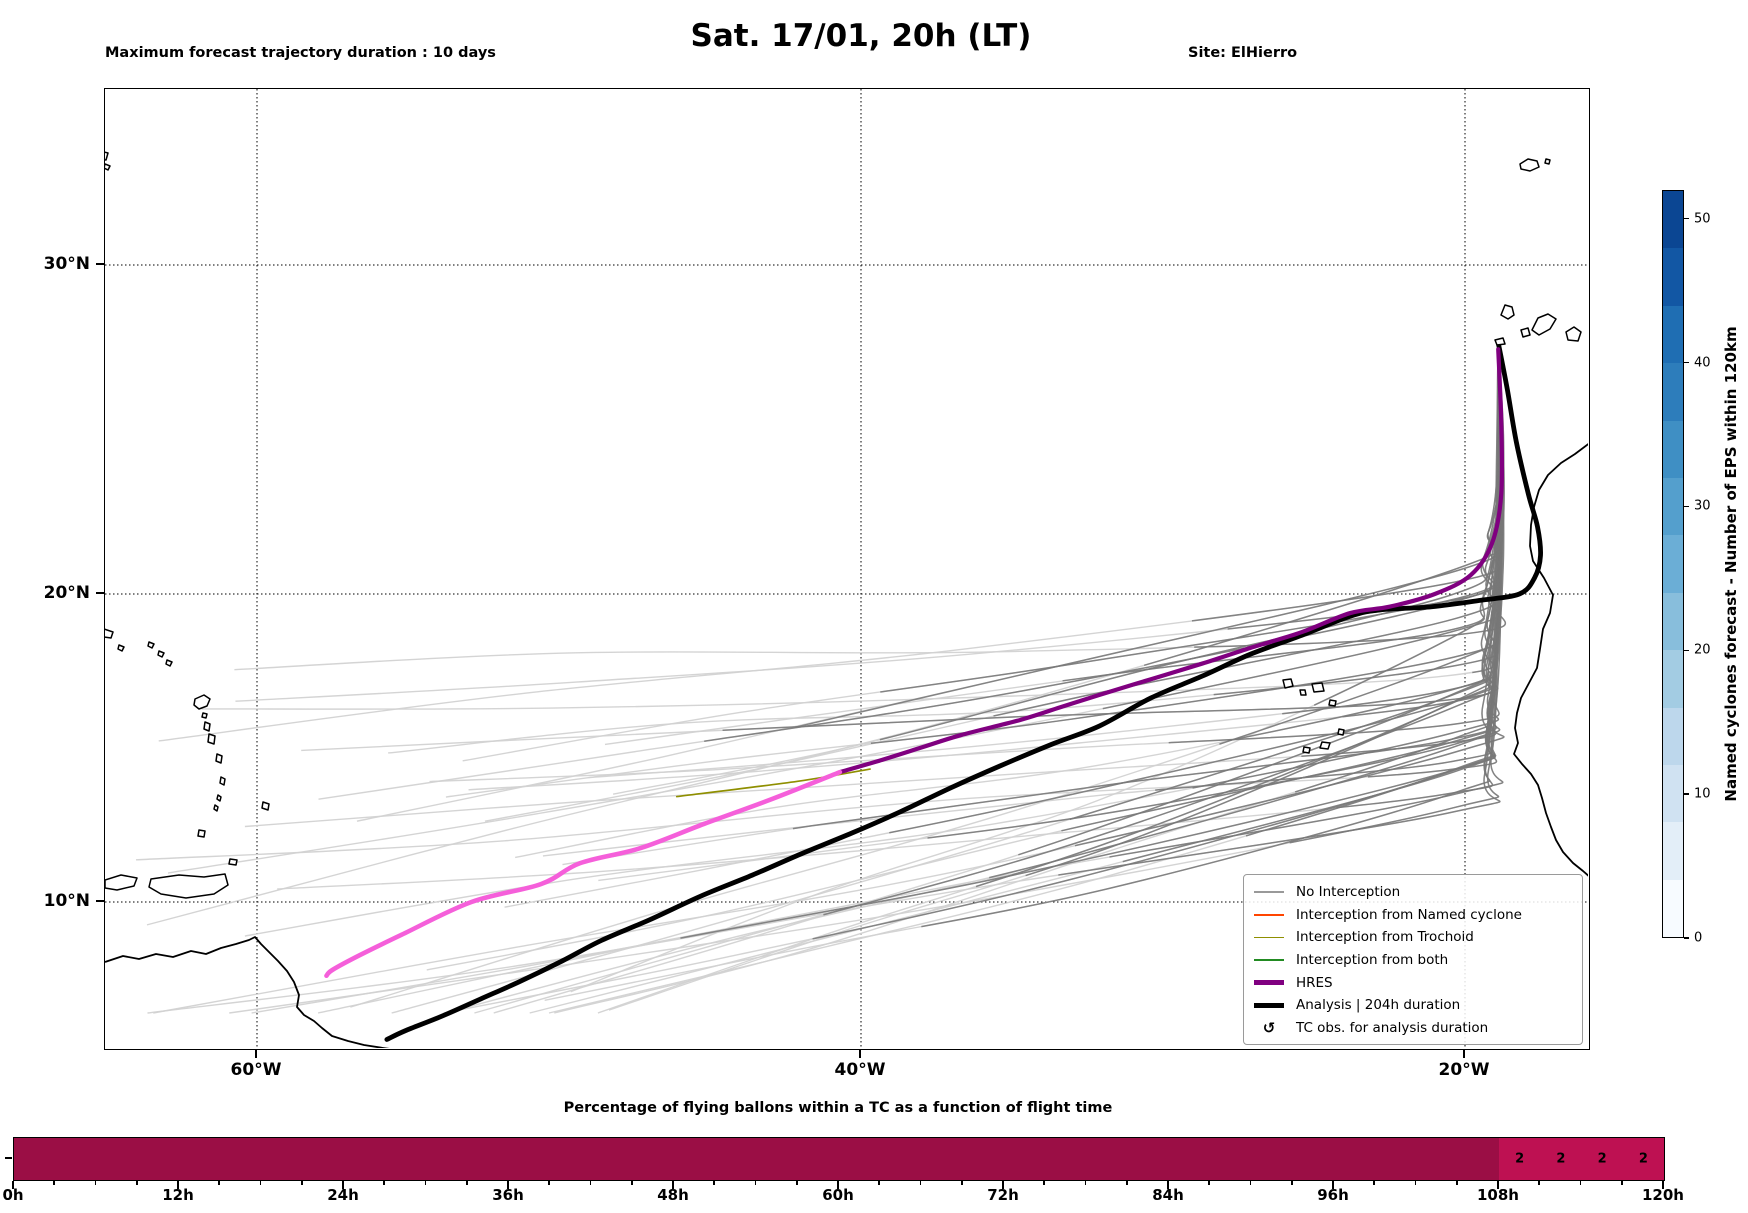 This screenshot has width=1748, height=1213. I want to click on legend-item-label: TC obs. for analysis duration, so click(1392, 1027).